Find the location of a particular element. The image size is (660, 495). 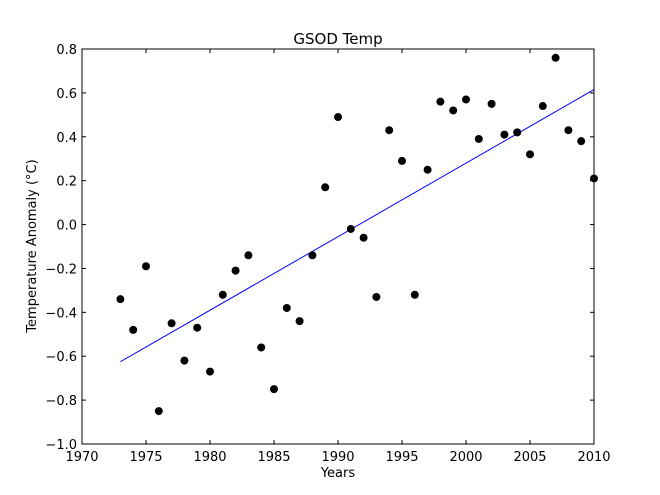

x-tick-label: 2010 is located at coordinates (593, 457).